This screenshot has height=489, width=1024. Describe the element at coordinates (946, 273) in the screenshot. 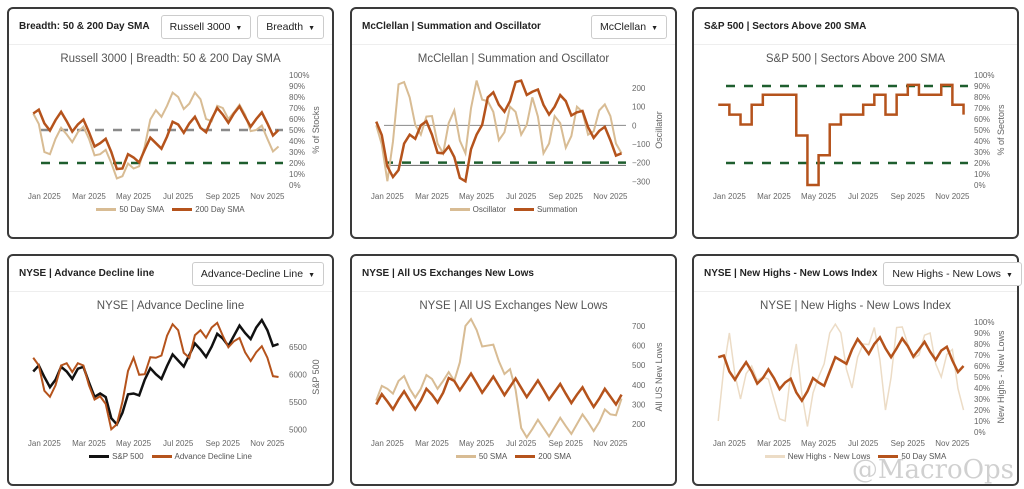

I see `dropdown-label: New Highs - New Lows` at that location.